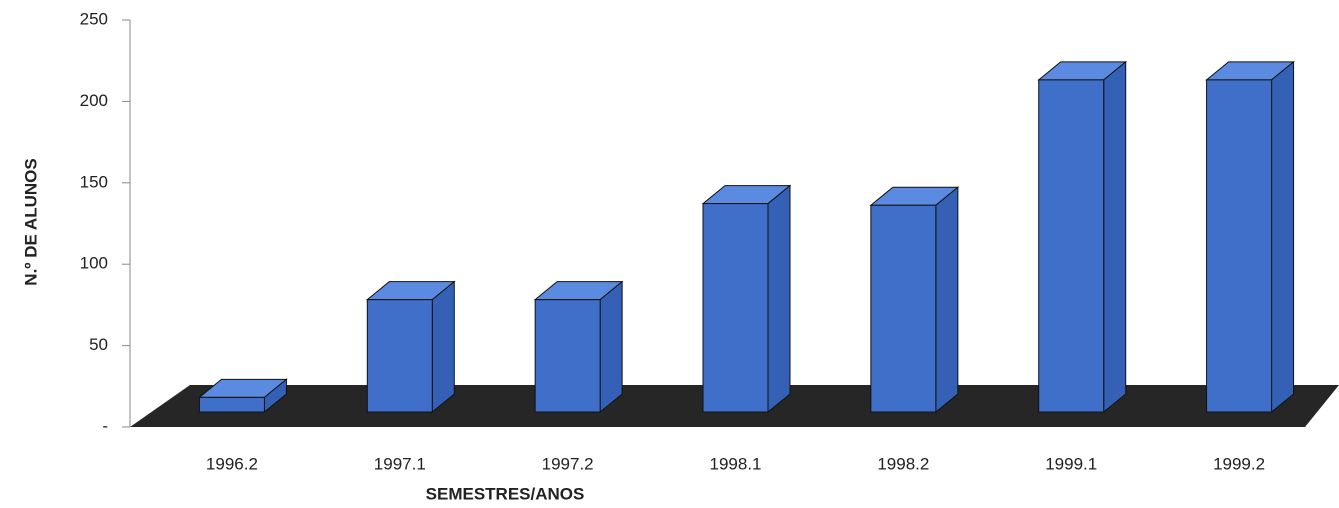  Describe the element at coordinates (736, 463) in the screenshot. I see `x-tick-label: 1998.1` at that location.